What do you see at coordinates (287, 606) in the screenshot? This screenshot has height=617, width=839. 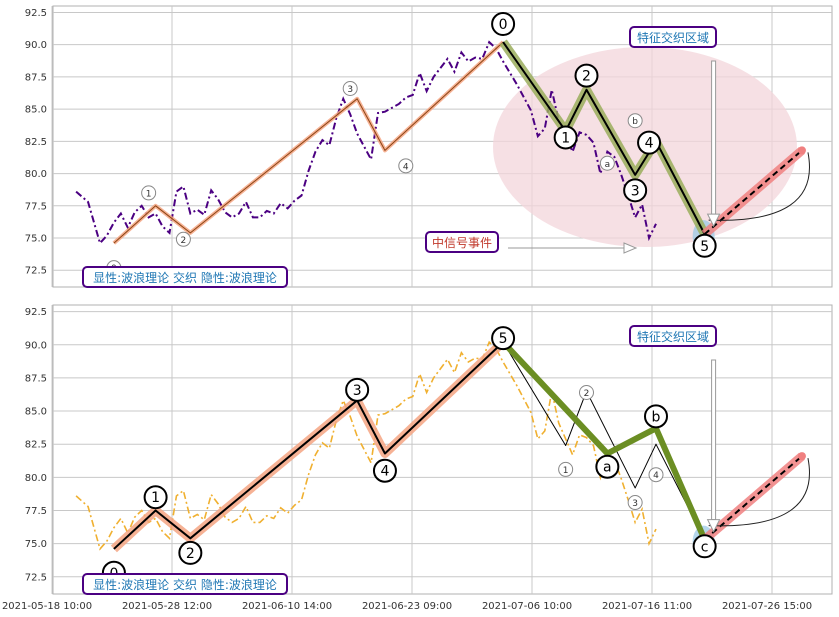 I see `x-tick-label: 2021-06-10 14:00` at bounding box center [287, 606].